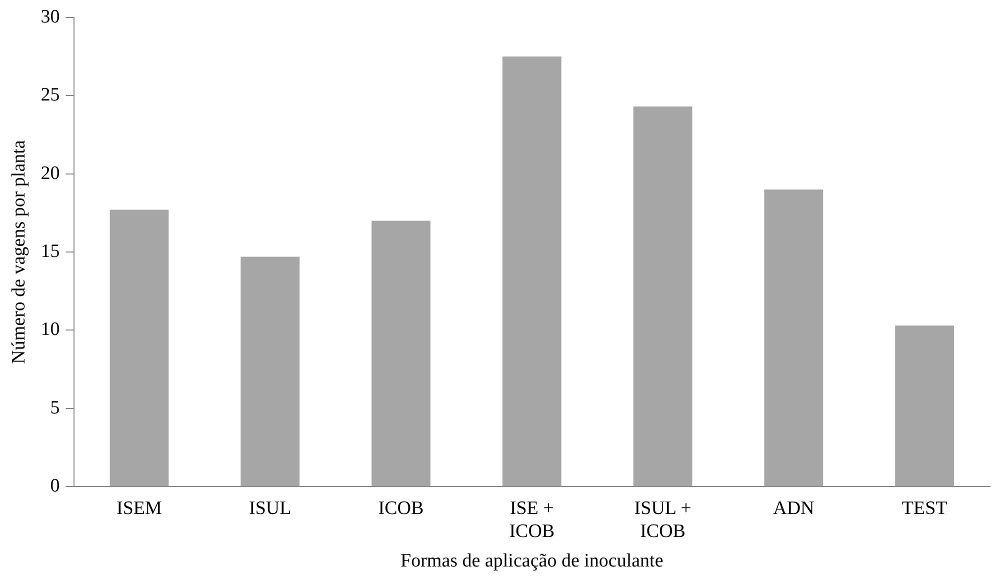 The height and width of the screenshot is (579, 998). Describe the element at coordinates (794, 508) in the screenshot. I see `x-tick-label: ADN` at that location.